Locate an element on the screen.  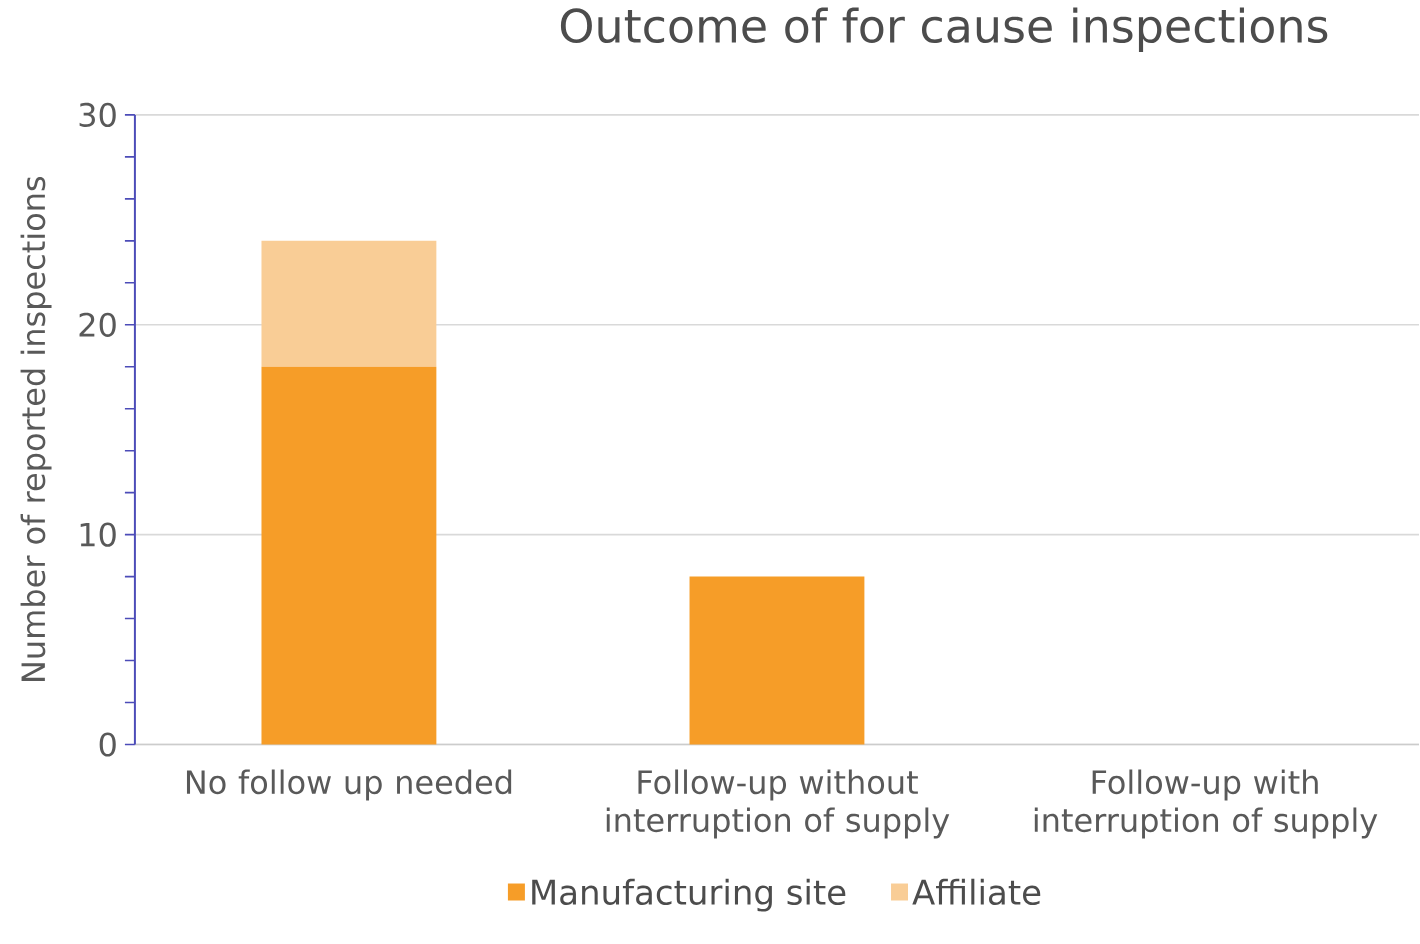
y-tick-label: 20 is located at coordinates (97, 324).